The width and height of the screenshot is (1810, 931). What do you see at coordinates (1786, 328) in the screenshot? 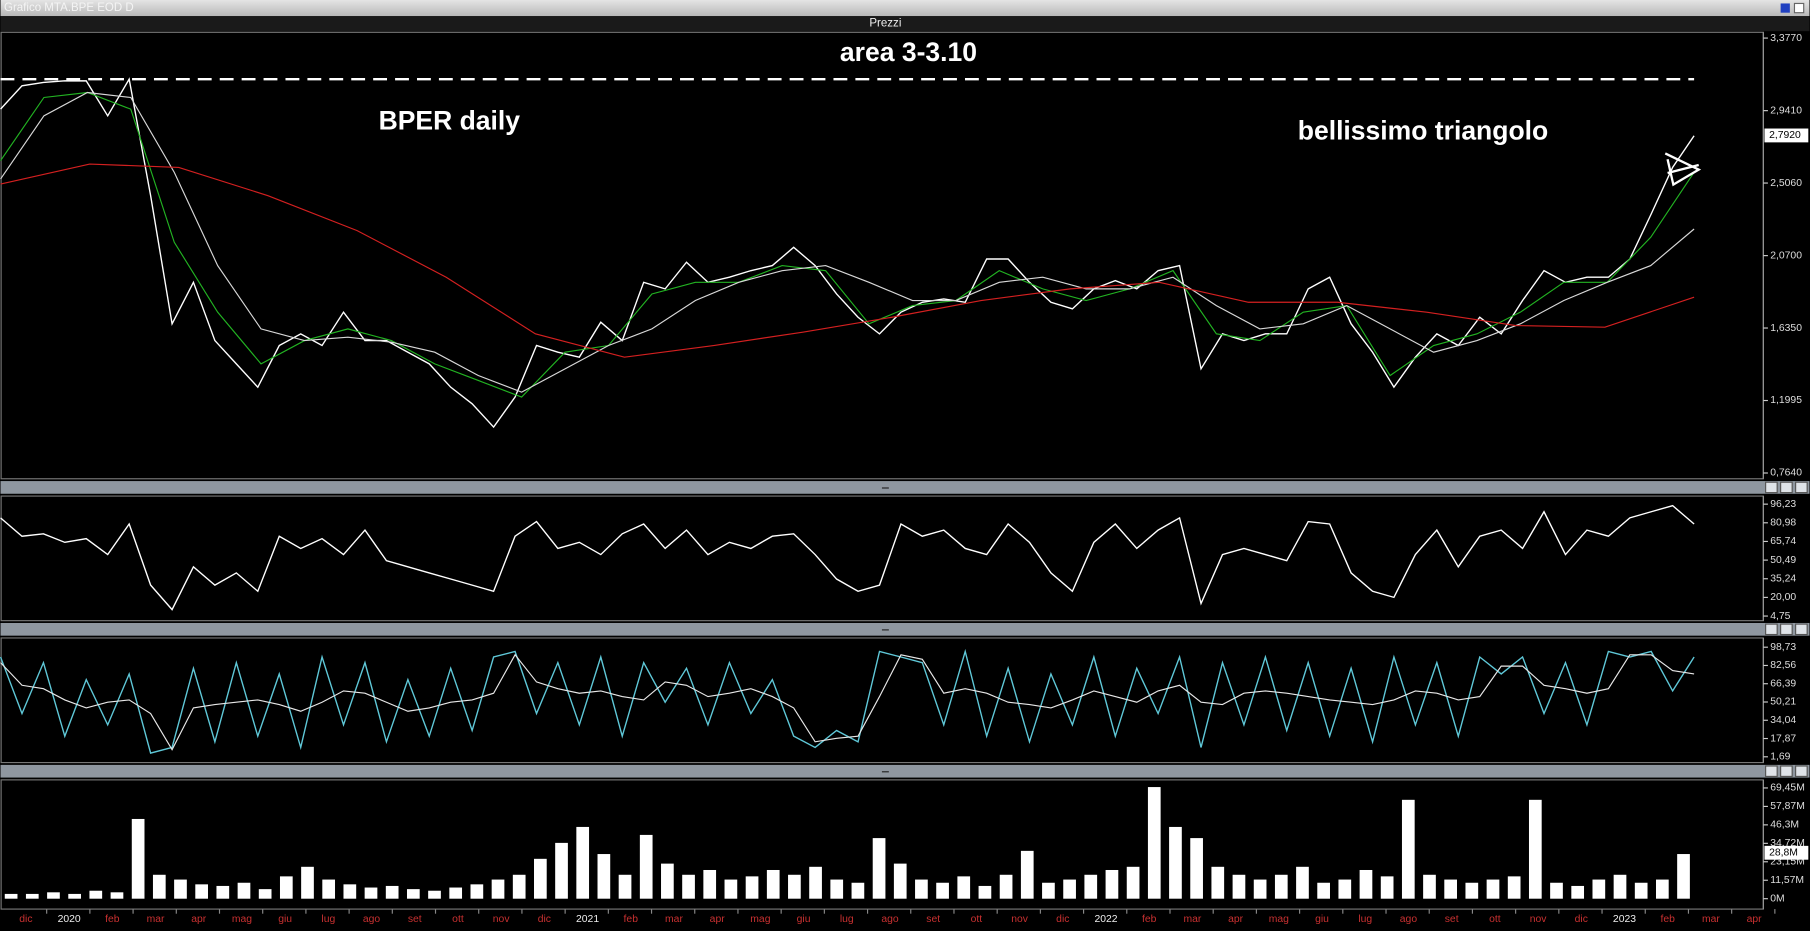
I see `y-tick-label: 1,6350` at bounding box center [1786, 328].